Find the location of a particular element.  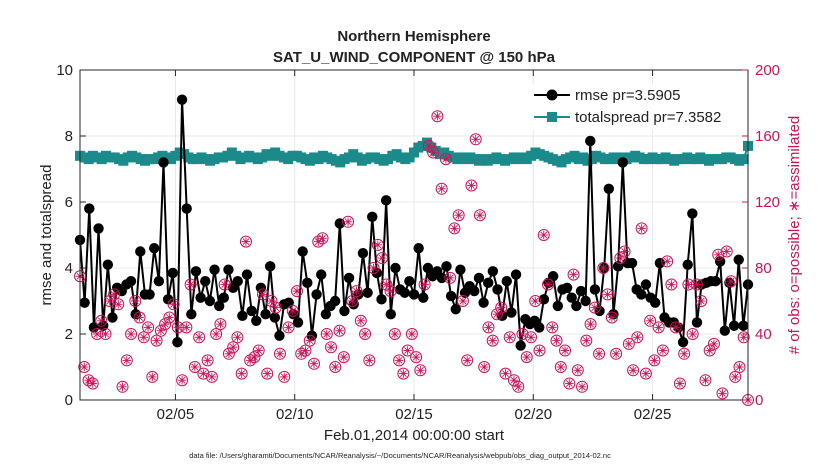

y-right-tick-label: 160 is located at coordinates (767, 136).